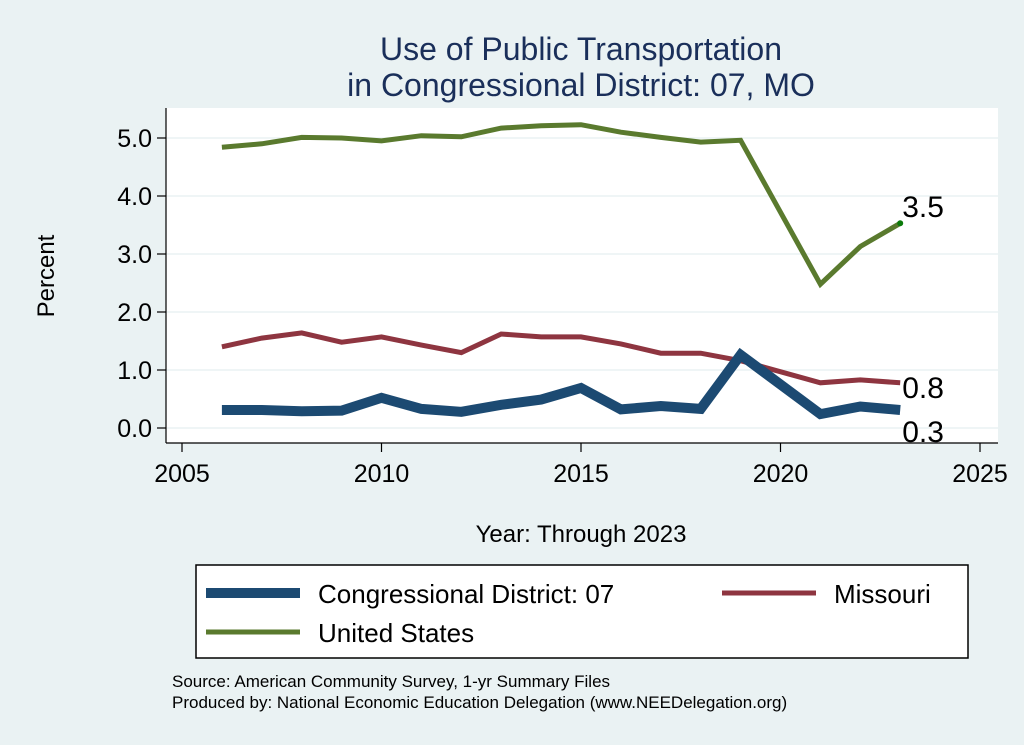 The width and height of the screenshot is (1024, 745). What do you see at coordinates (134, 197) in the screenshot?
I see `y-tick-label: 4.0` at bounding box center [134, 197].